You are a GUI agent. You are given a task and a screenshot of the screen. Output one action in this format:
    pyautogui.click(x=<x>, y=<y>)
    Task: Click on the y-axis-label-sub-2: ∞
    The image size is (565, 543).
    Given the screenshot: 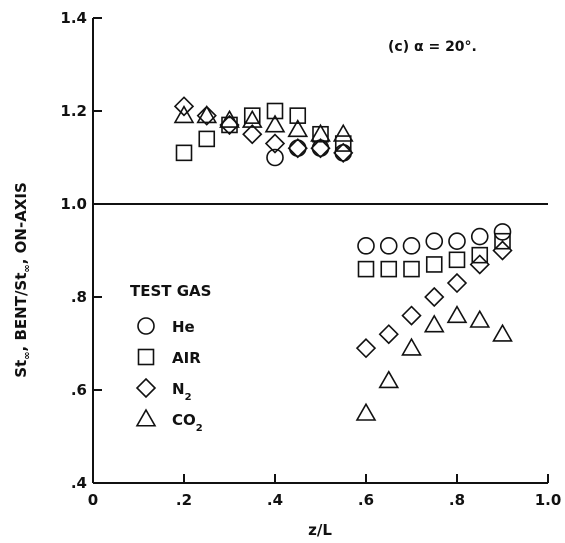 What is the action you would take?
    pyautogui.click(x=27, y=268)
    